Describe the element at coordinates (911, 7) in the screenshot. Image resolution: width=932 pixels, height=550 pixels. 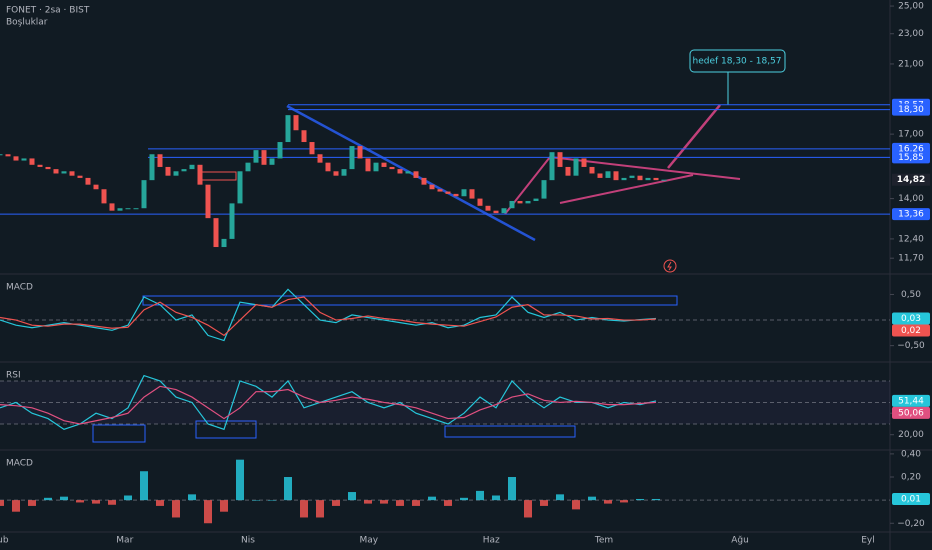
I see `y-tick-label: 25,00` at that location.